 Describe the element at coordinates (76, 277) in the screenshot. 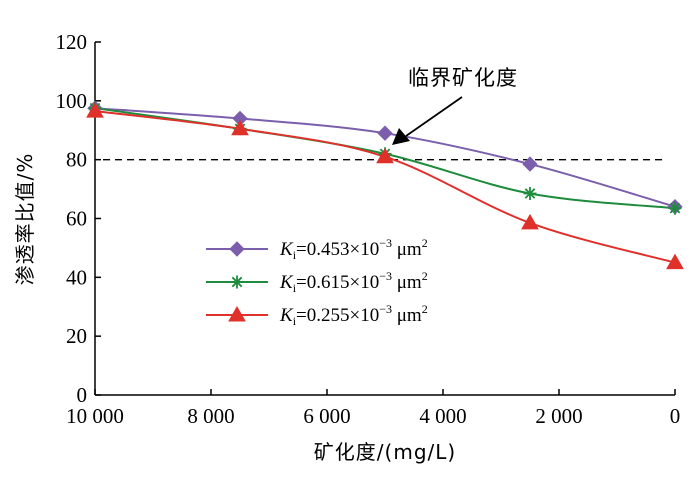

I see `y-tick-label: 40` at that location.